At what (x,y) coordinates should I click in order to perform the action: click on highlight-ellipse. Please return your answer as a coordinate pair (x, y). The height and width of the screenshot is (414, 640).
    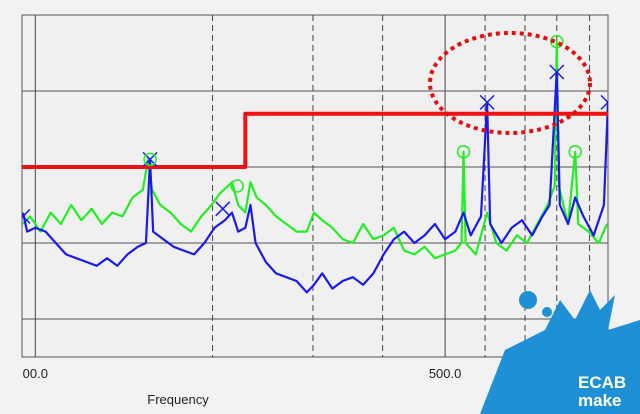
    Looking at the image, I should click on (510, 83).